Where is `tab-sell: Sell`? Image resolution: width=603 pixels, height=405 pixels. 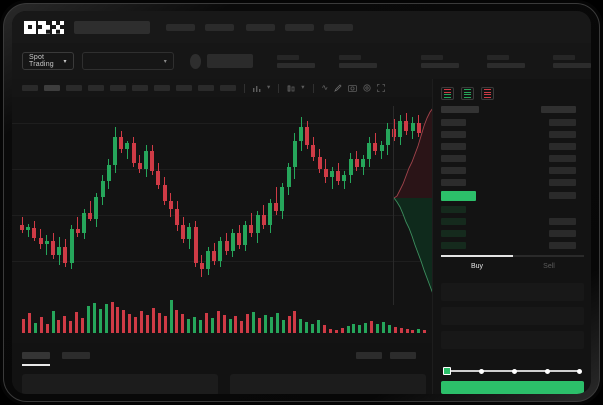 tab-sell: Sell is located at coordinates (549, 266).